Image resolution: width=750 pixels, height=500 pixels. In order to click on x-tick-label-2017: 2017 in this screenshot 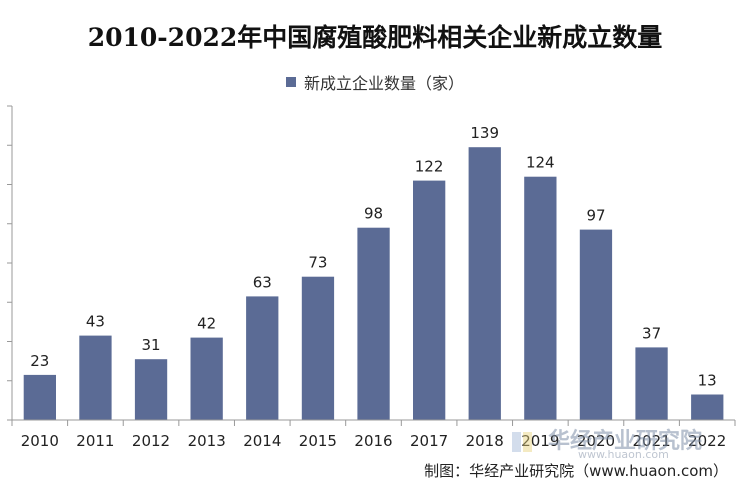, I will do `click(429, 441)`.